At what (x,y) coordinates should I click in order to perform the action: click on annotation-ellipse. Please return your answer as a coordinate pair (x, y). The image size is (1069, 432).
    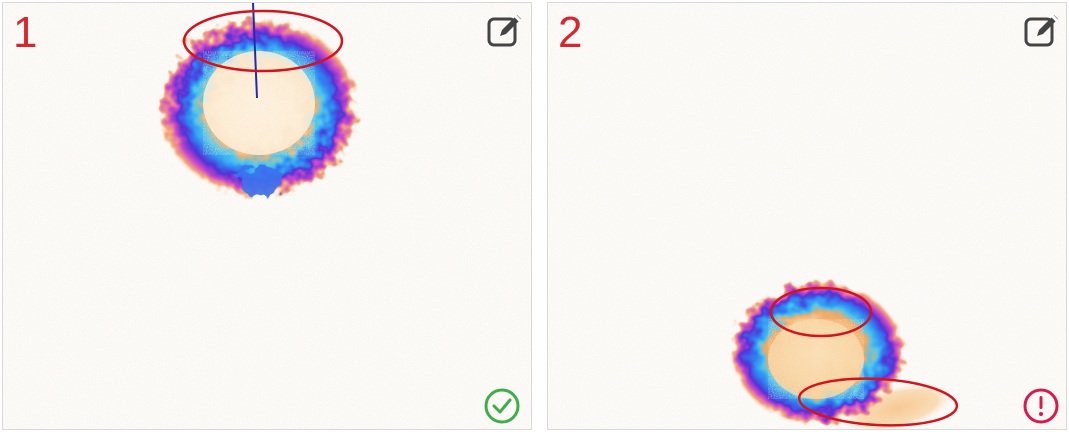
    Looking at the image, I should click on (263, 41).